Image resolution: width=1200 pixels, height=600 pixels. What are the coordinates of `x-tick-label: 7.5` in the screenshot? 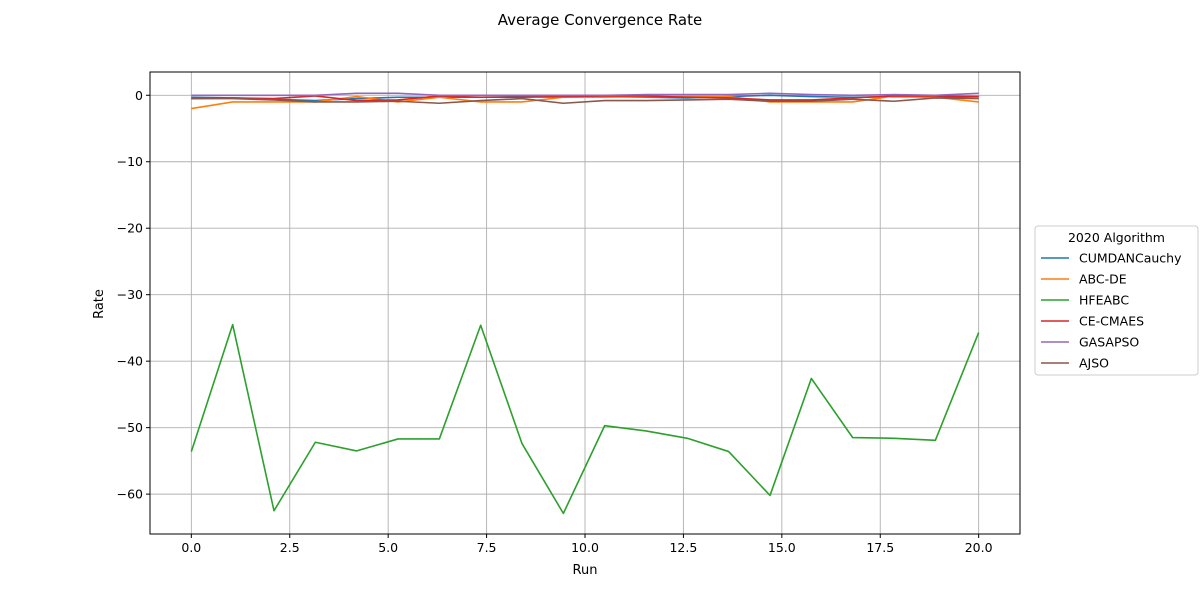 It's located at (487, 547).